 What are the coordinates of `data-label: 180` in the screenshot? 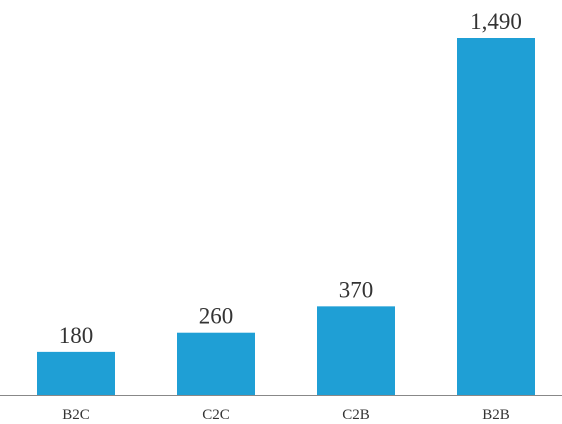 It's located at (76, 335).